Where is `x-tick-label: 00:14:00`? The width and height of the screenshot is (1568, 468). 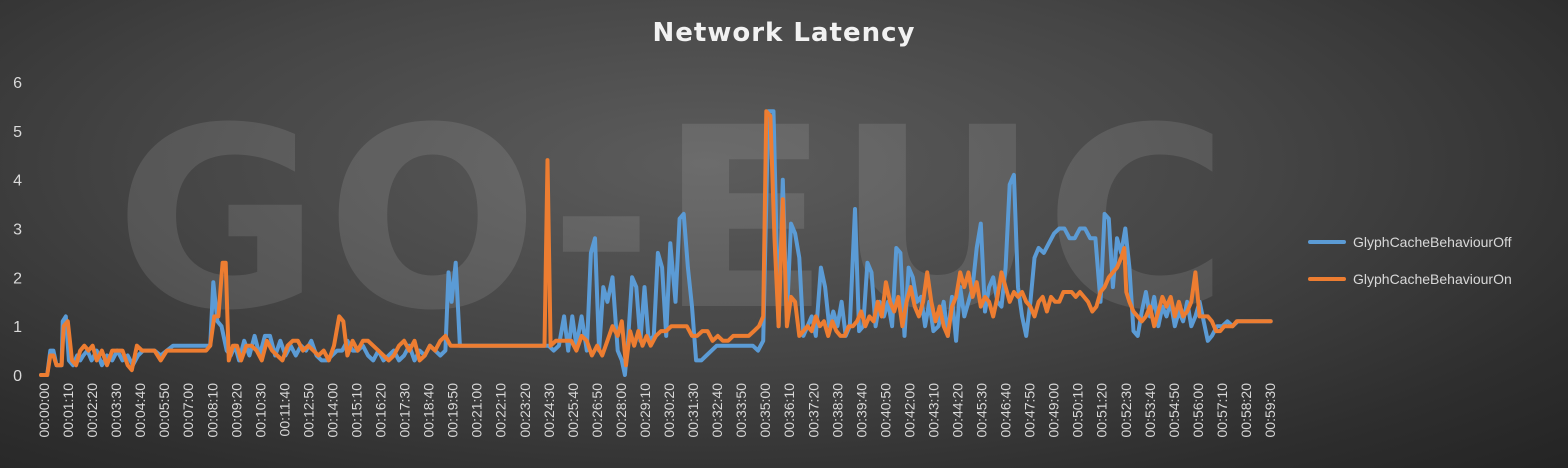
x-tick-label: 00:14:00 is located at coordinates (333, 410).